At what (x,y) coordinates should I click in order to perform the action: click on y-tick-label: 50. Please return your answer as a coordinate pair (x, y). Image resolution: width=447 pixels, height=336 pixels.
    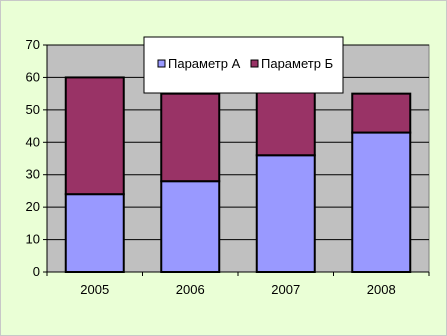
    Looking at the image, I should click on (33, 109).